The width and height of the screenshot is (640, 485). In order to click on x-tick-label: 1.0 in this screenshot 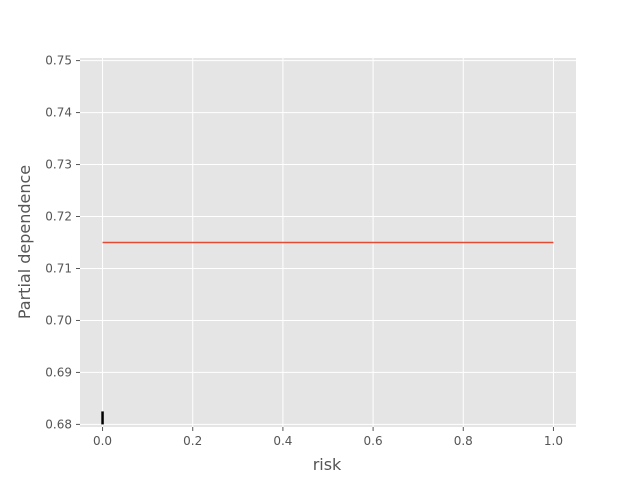, I will do `click(553, 441)`.